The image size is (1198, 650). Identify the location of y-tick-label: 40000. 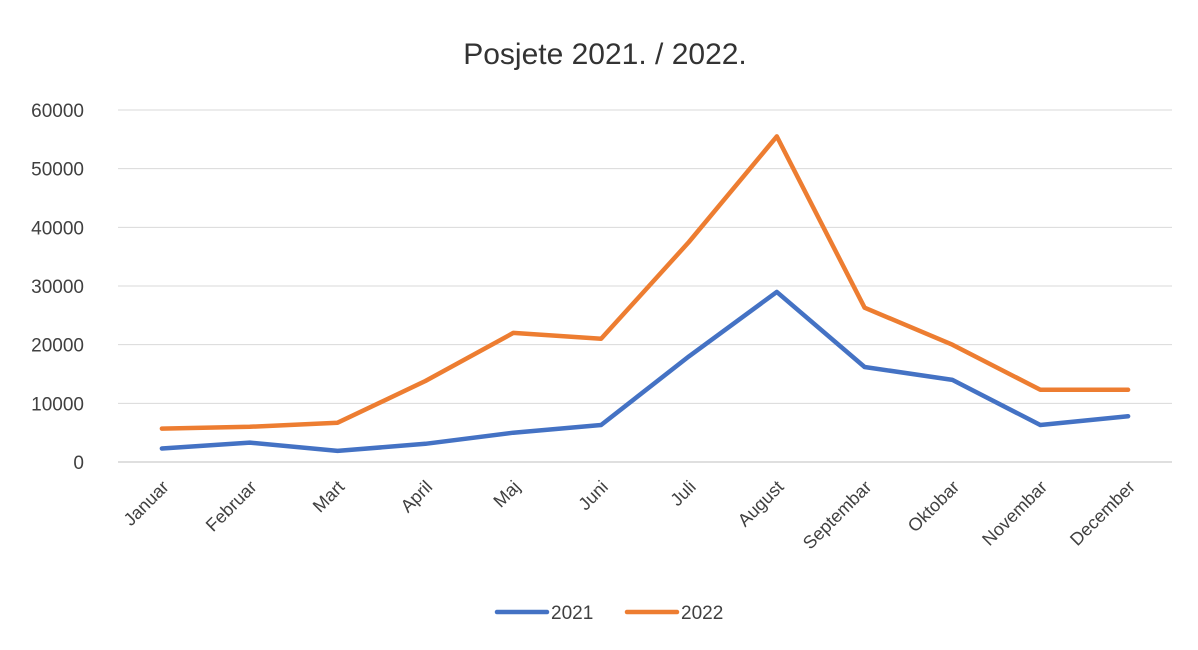
(57, 228).